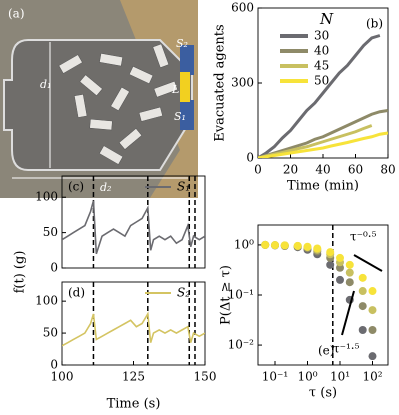  I want to click on x-tick-label: 20, so click(290, 170).